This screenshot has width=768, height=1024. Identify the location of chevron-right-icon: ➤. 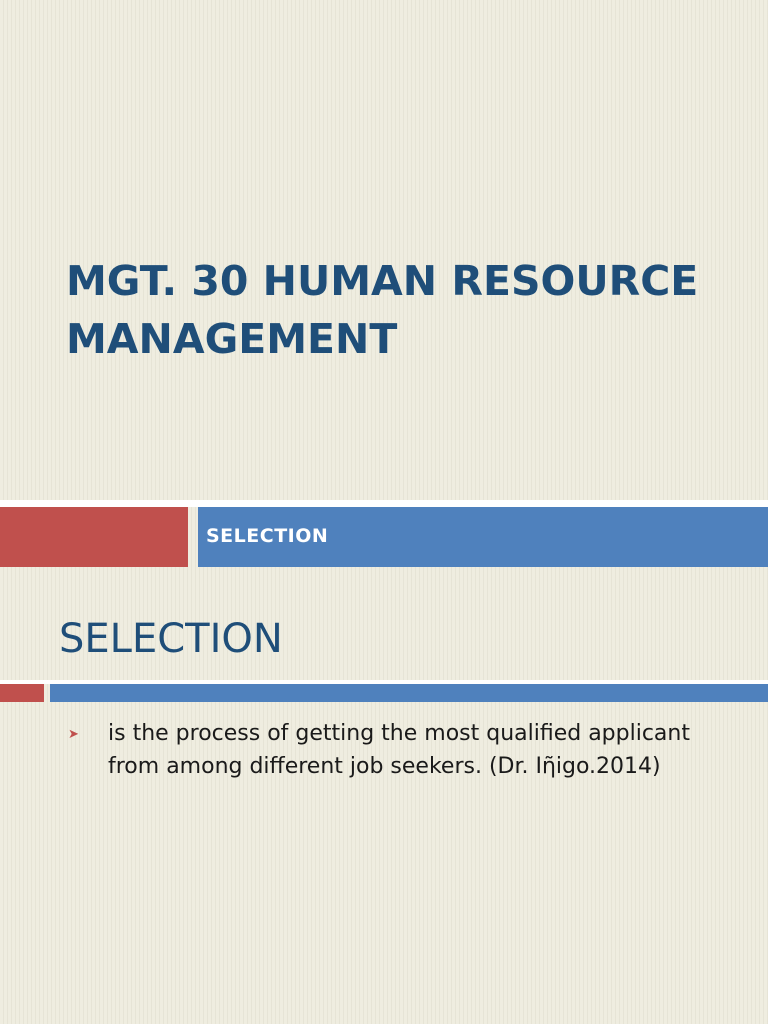
(73, 734).